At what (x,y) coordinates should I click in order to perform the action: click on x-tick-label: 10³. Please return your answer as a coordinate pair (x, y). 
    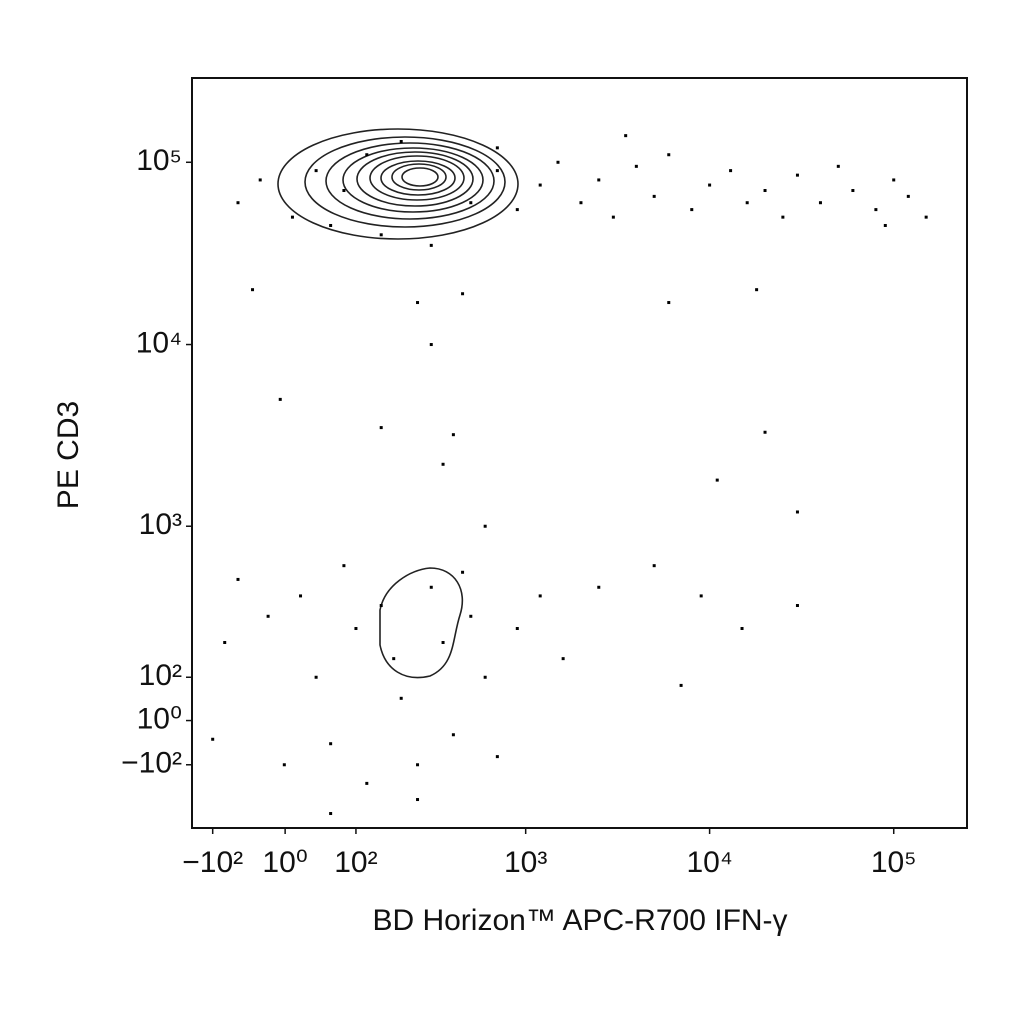
    Looking at the image, I should click on (525, 862).